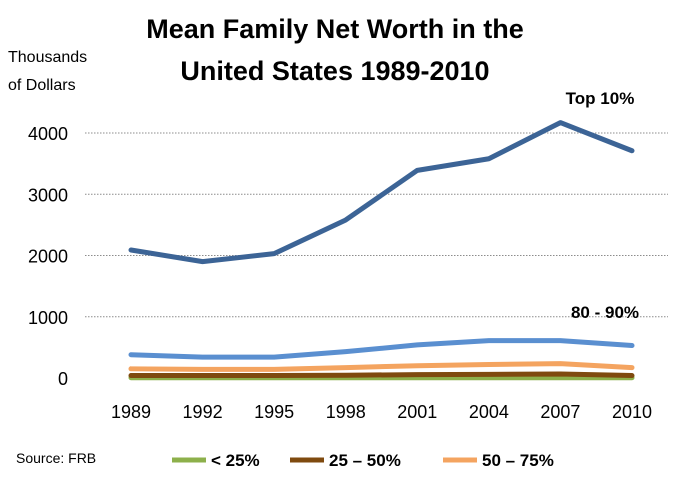  I want to click on data-point-50-75-1995, so click(274, 369).